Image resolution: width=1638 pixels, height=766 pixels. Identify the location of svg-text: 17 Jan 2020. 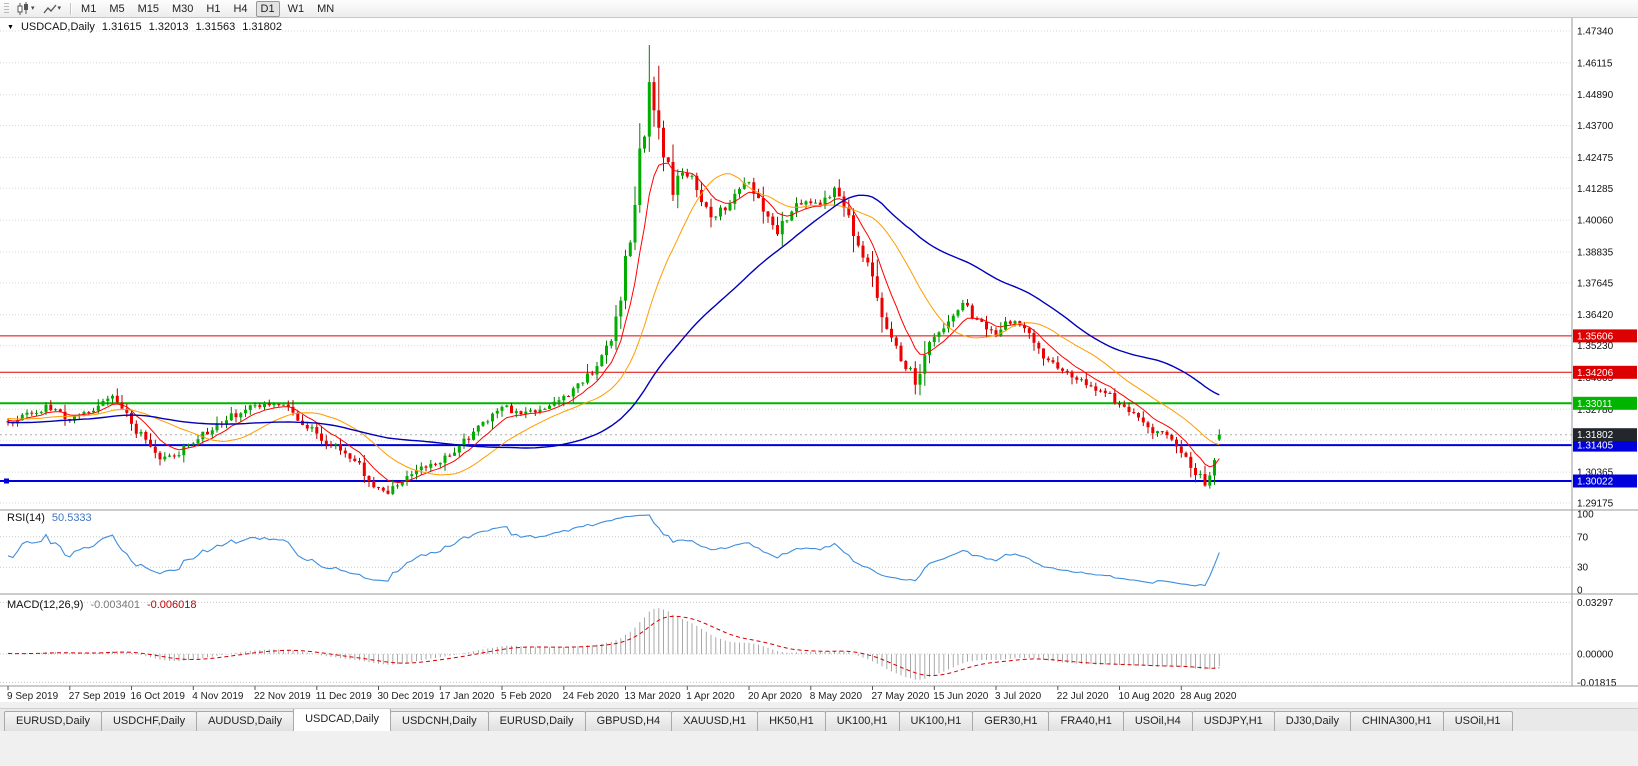
(466, 696).